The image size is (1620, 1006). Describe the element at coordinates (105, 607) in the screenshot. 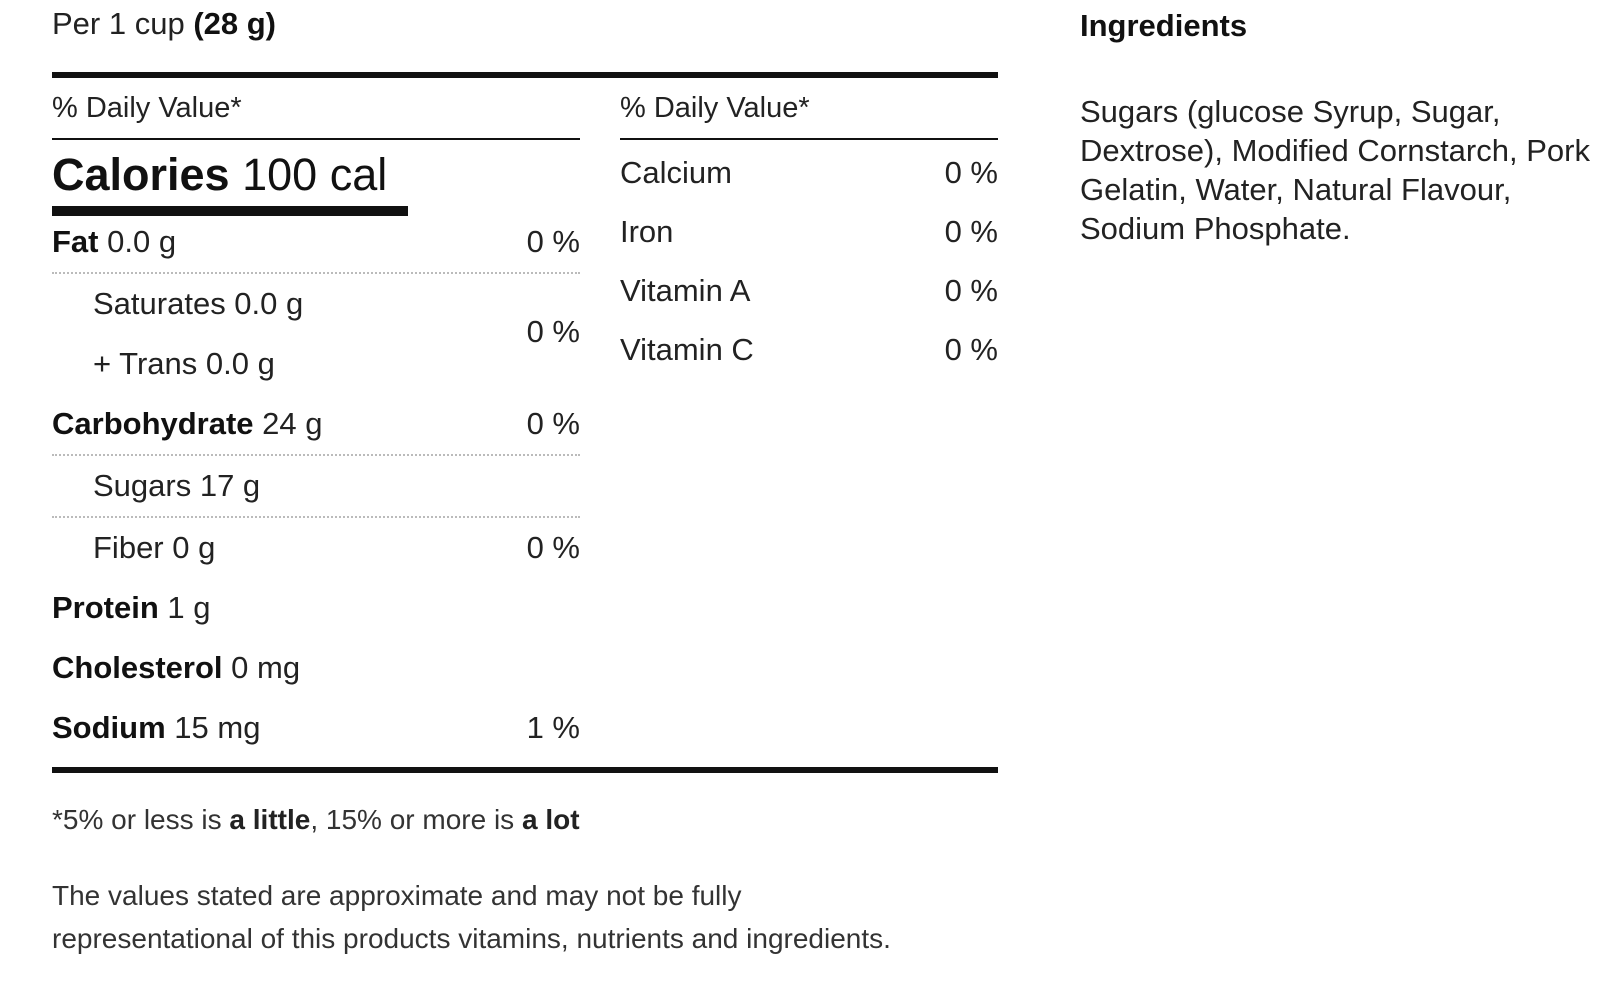

I see `protein-label: Protein` at that location.